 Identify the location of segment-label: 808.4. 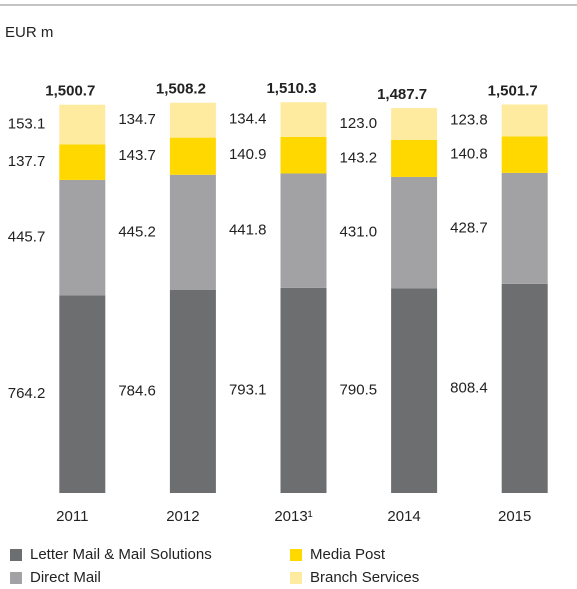
(469, 387).